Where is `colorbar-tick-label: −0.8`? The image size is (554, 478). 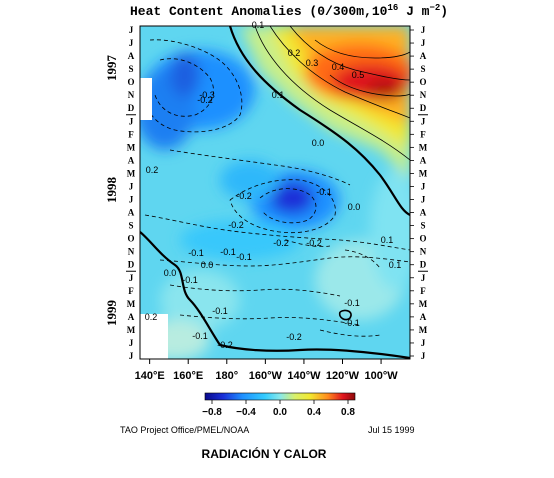
colorbar-tick-label: −0.8 is located at coordinates (212, 412).